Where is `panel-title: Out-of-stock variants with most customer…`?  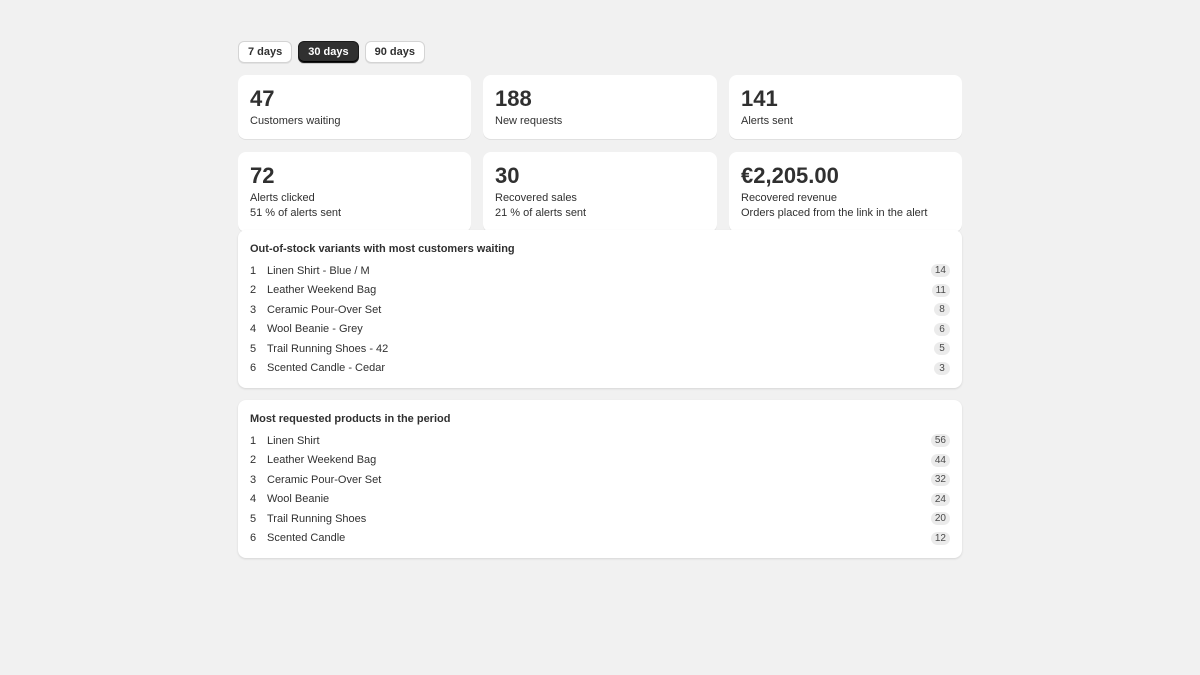 panel-title: Out-of-stock variants with most customer… is located at coordinates (382, 249).